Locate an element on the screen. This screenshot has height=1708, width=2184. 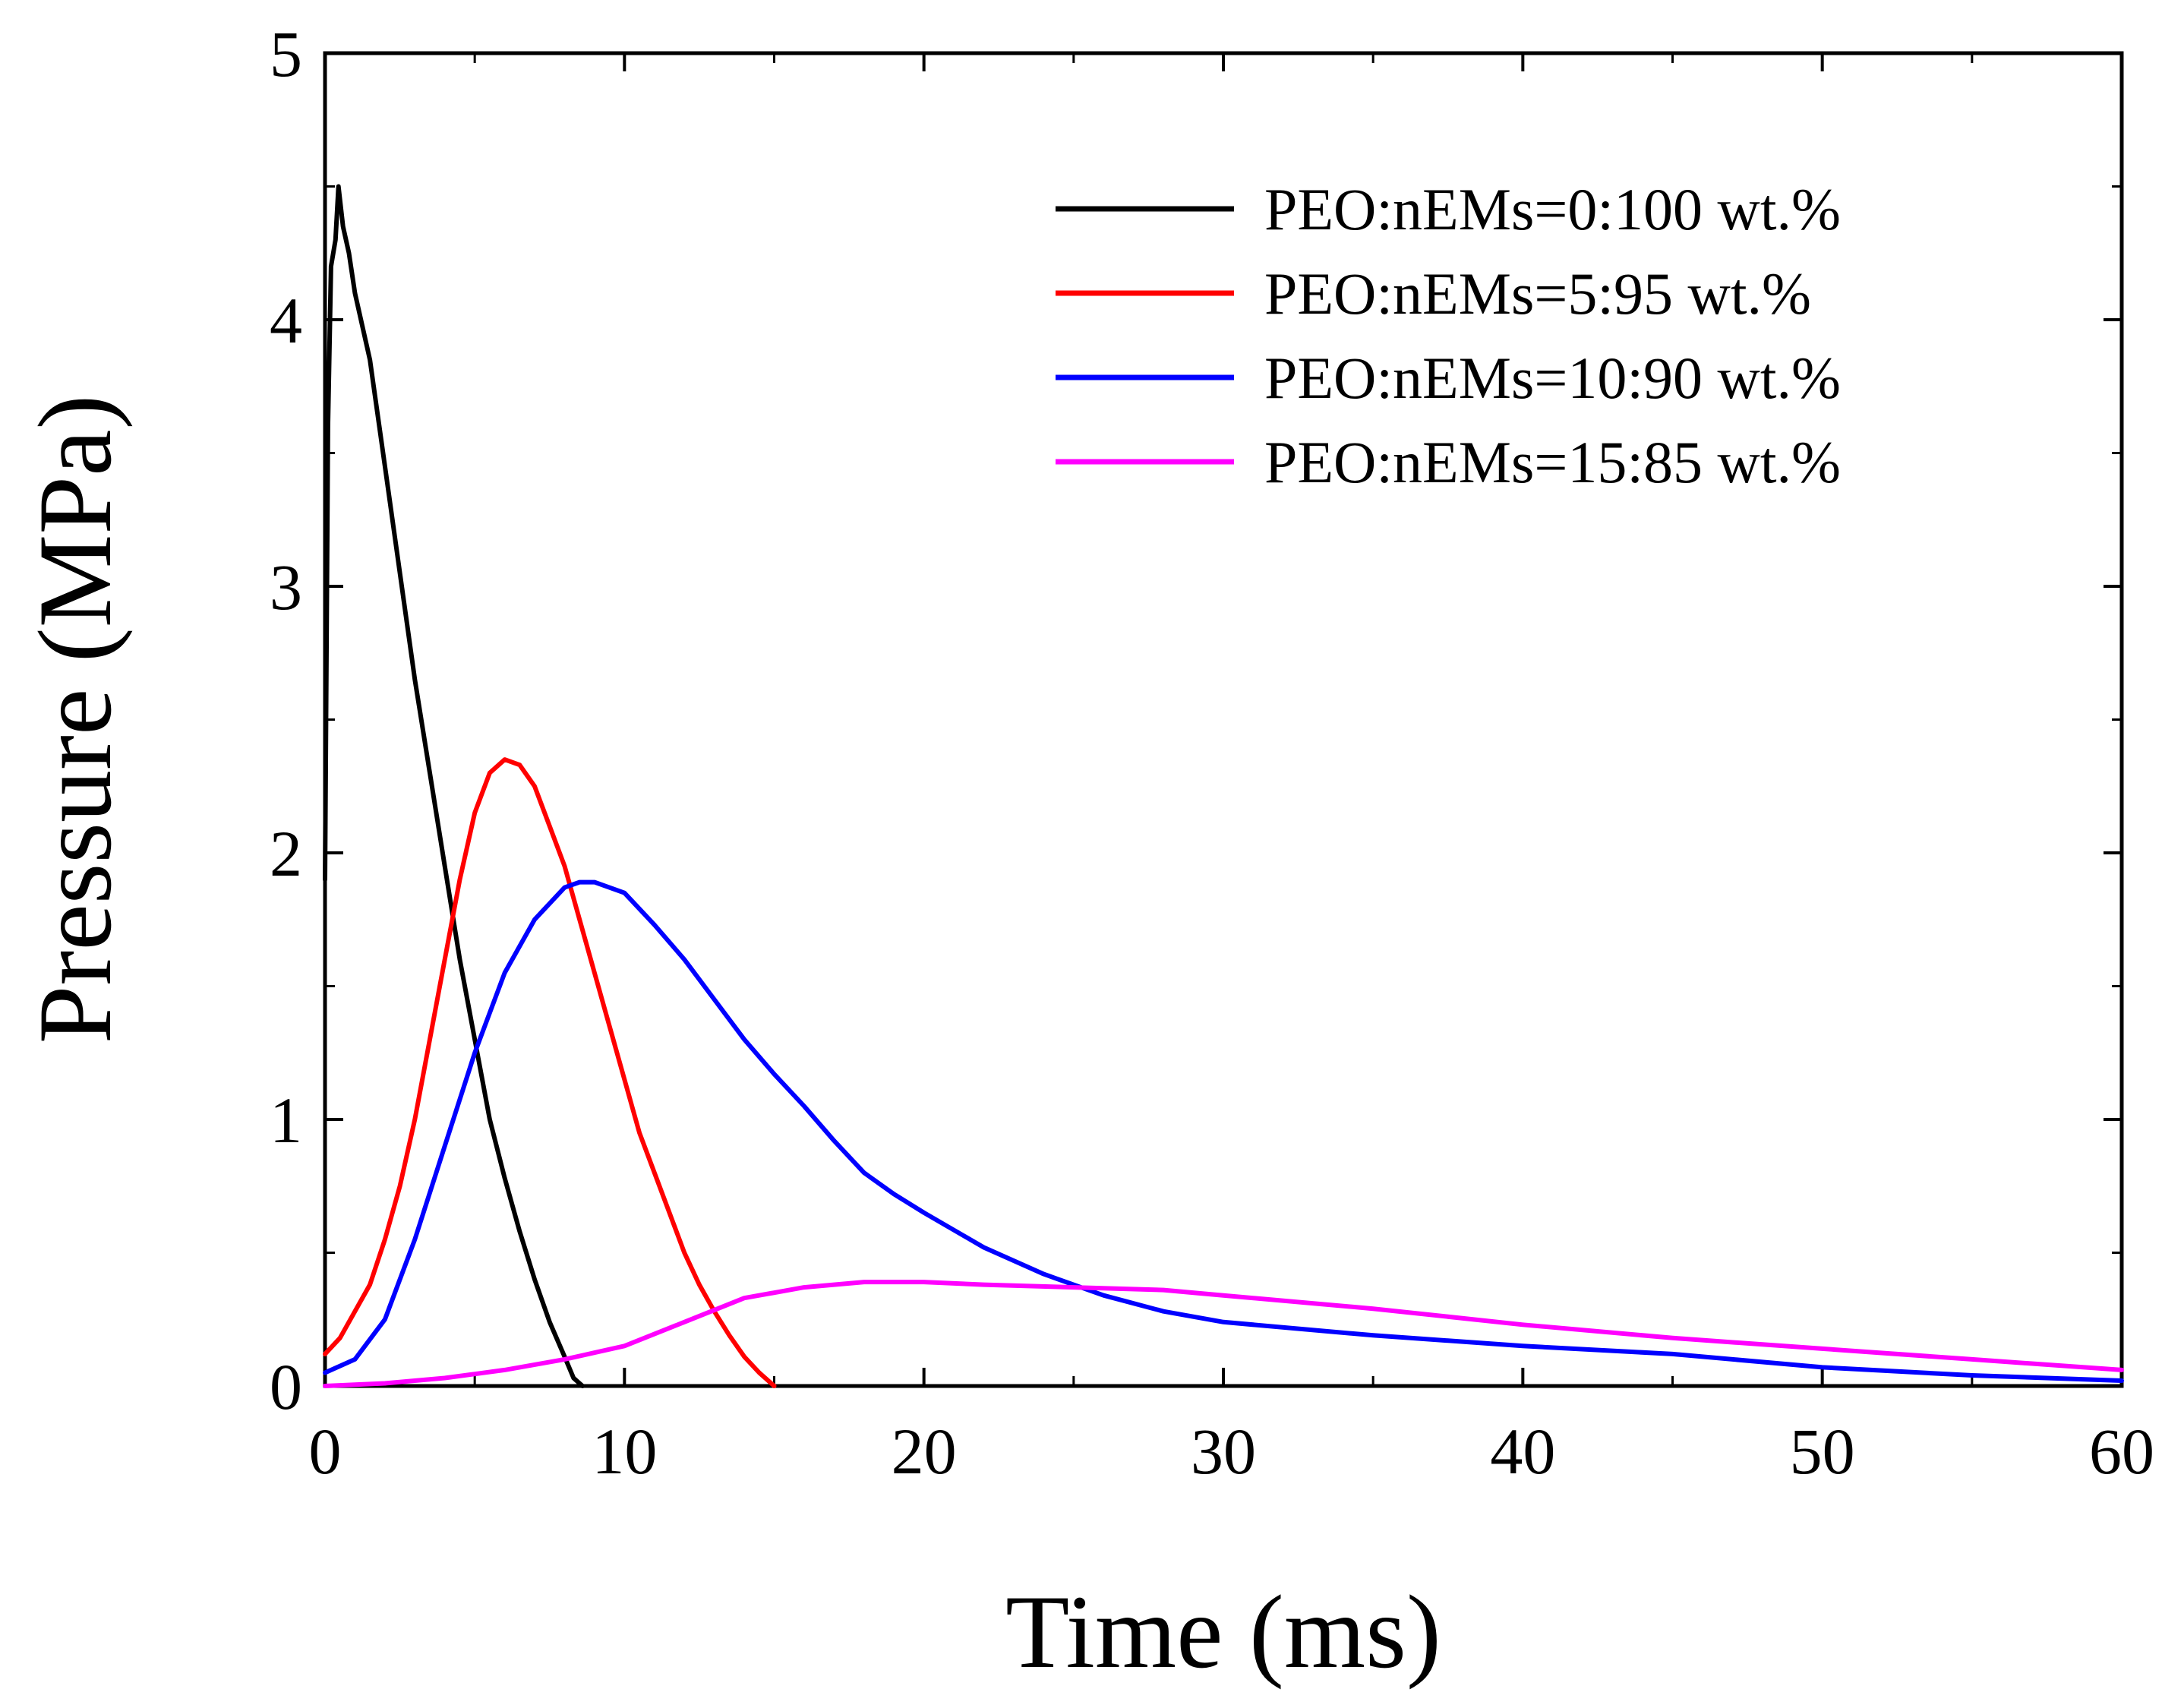
legend-label-4: PEO:nEMs=15:85 wt.% is located at coordinates (1552, 462).